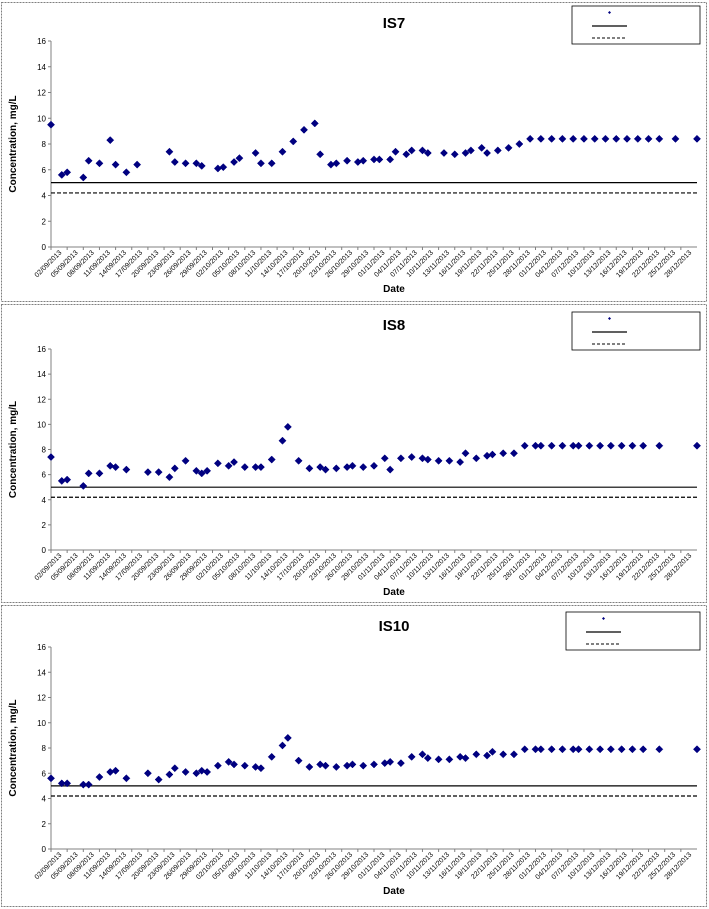 This screenshot has height=909, width=709. What do you see at coordinates (609, 12) in the screenshot?
I see `legend-marker` at bounding box center [609, 12].